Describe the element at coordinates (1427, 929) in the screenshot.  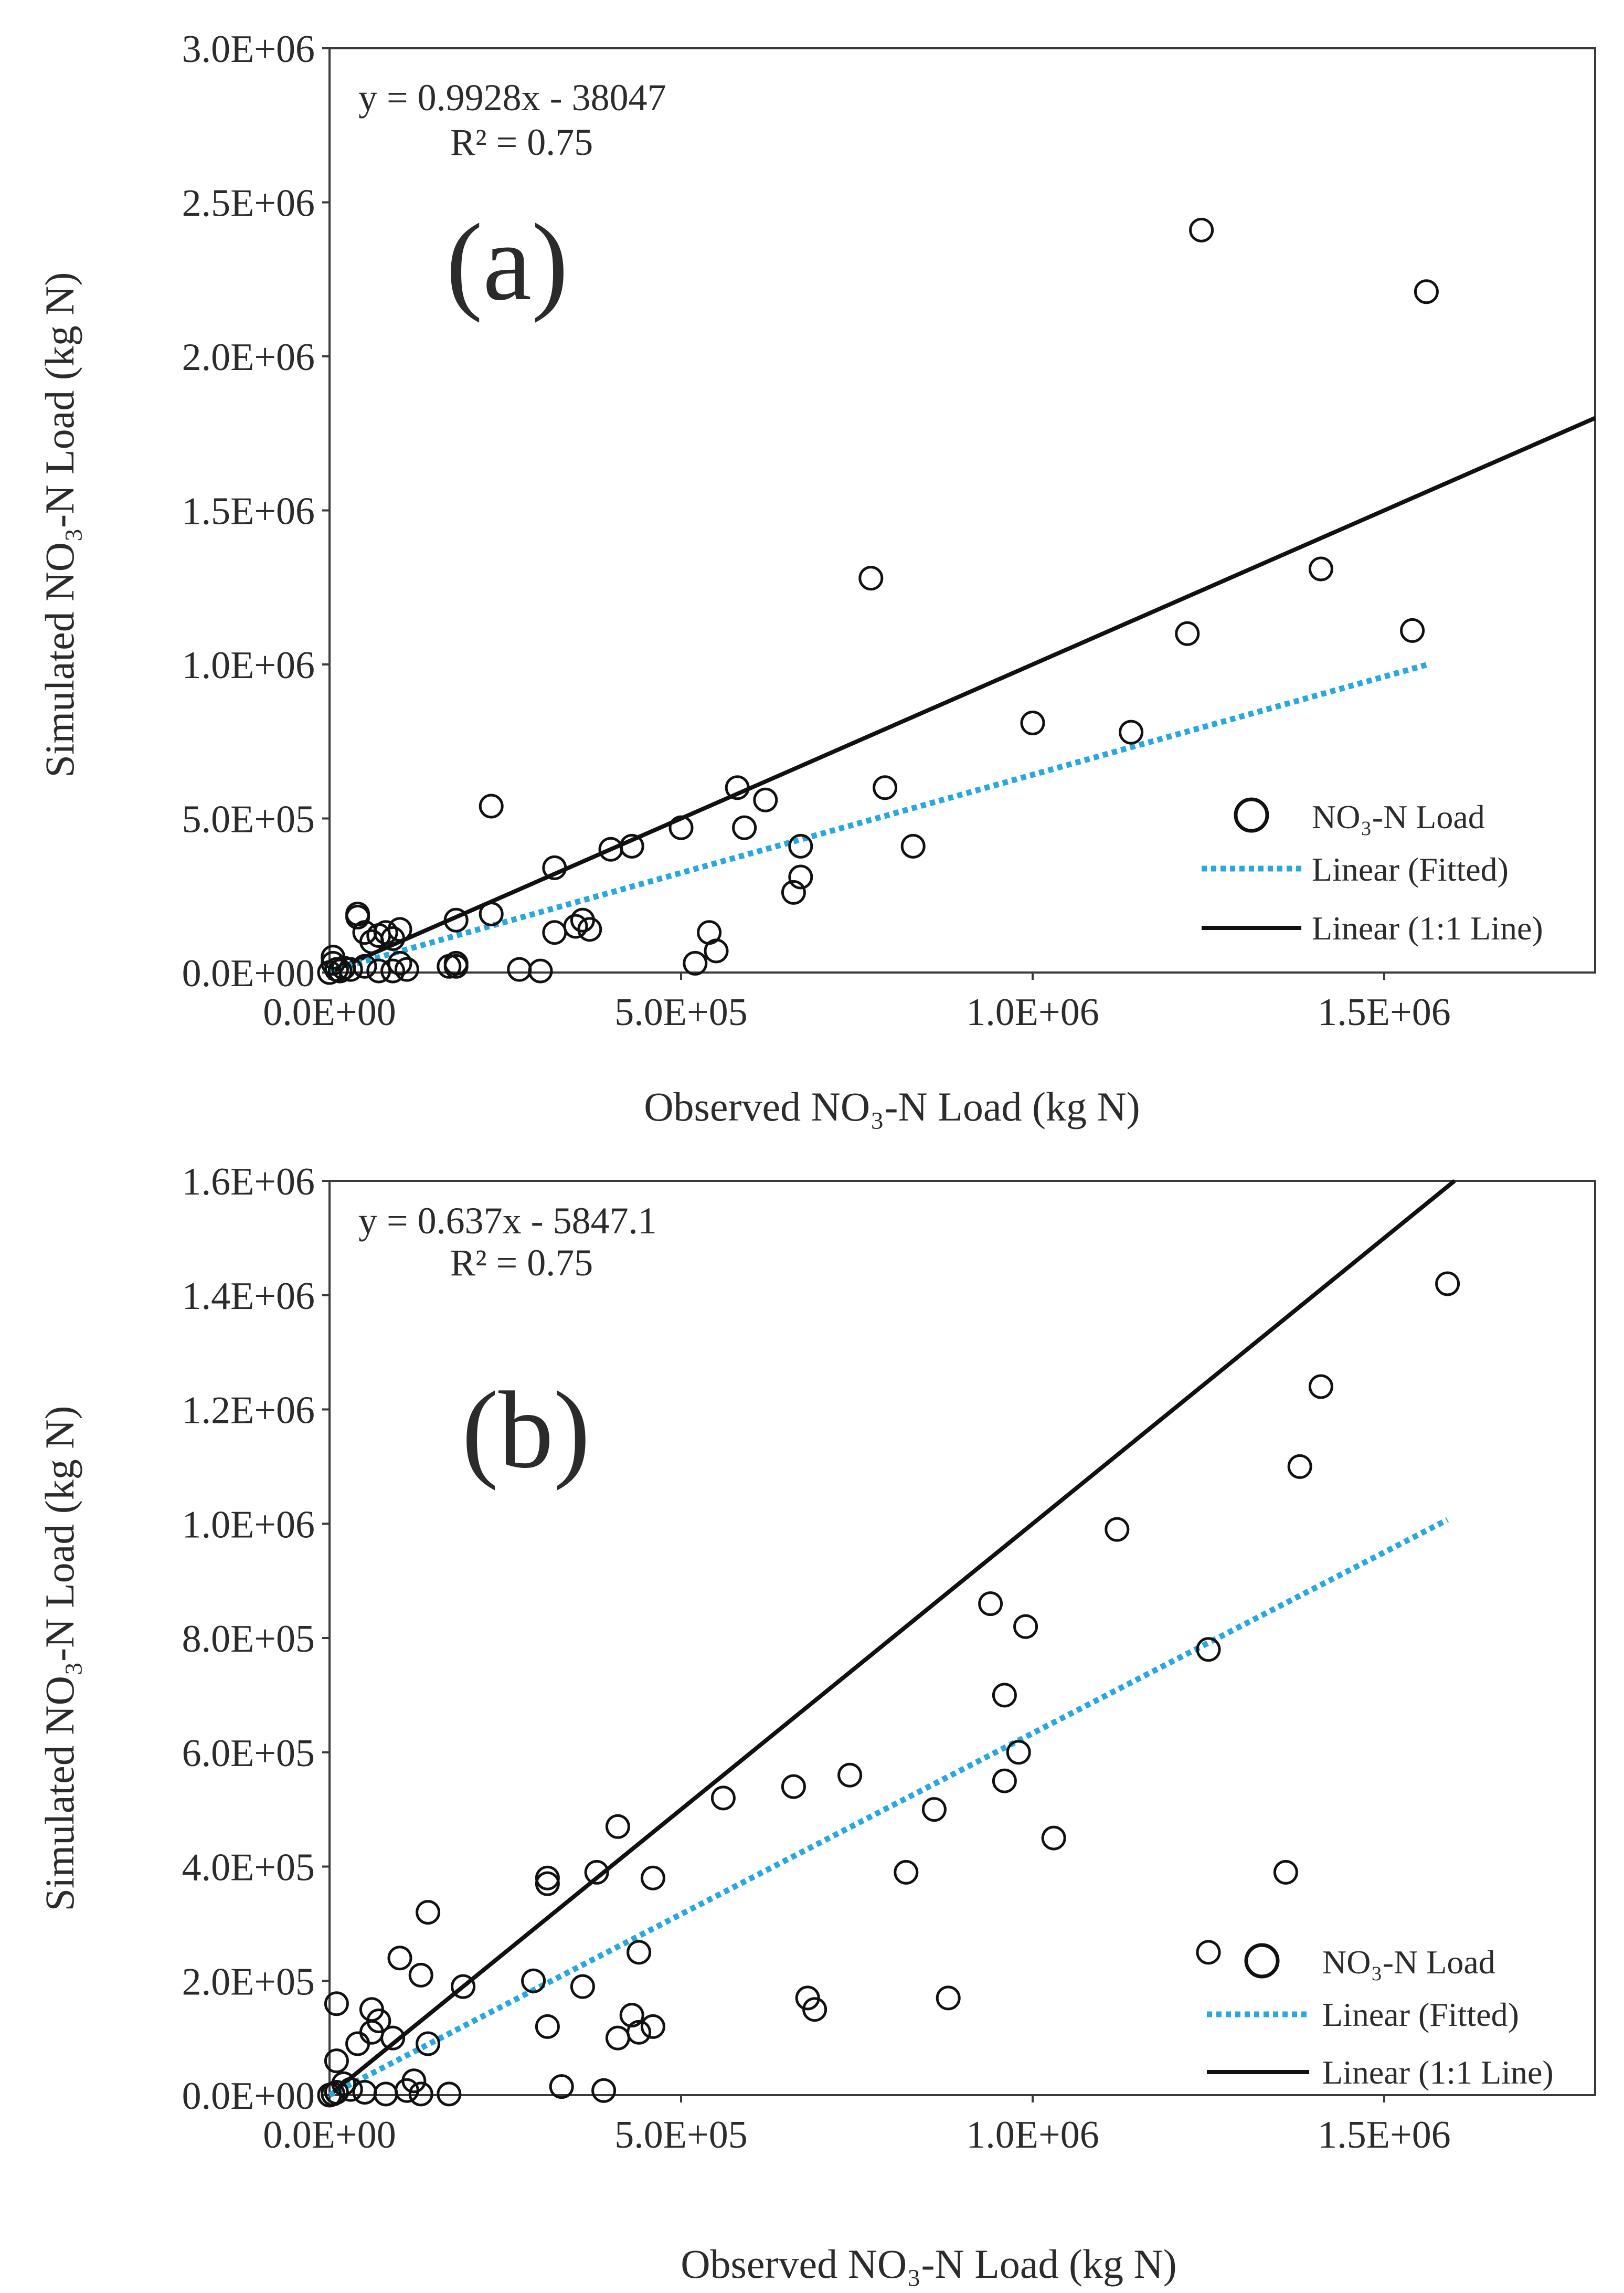
I see `panel-a-legend-one-to-one: Linear (1:1 Line)` at that location.